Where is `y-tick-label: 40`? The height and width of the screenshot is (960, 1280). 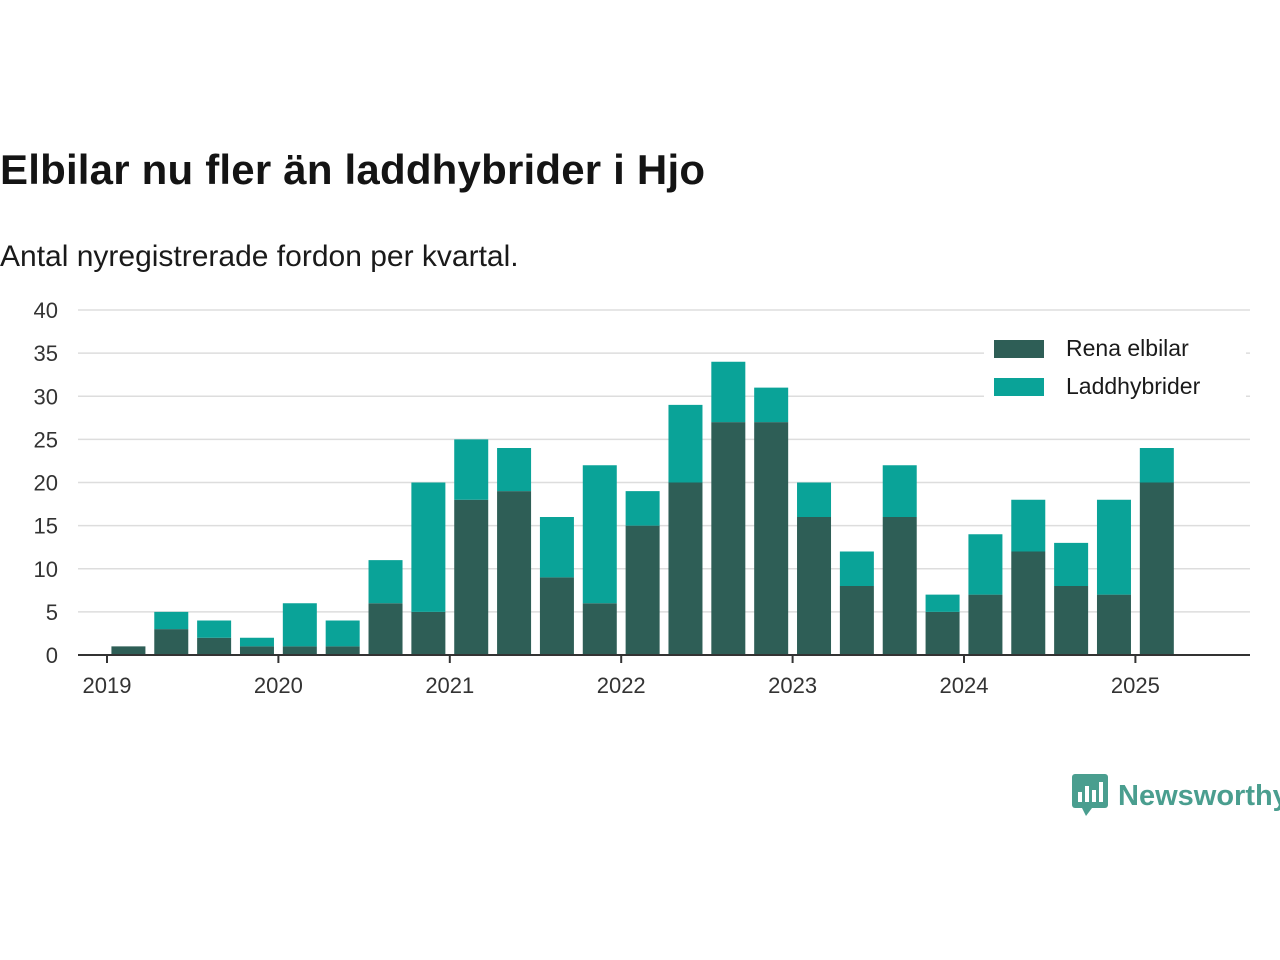 y-tick-label: 40 is located at coordinates (46, 310).